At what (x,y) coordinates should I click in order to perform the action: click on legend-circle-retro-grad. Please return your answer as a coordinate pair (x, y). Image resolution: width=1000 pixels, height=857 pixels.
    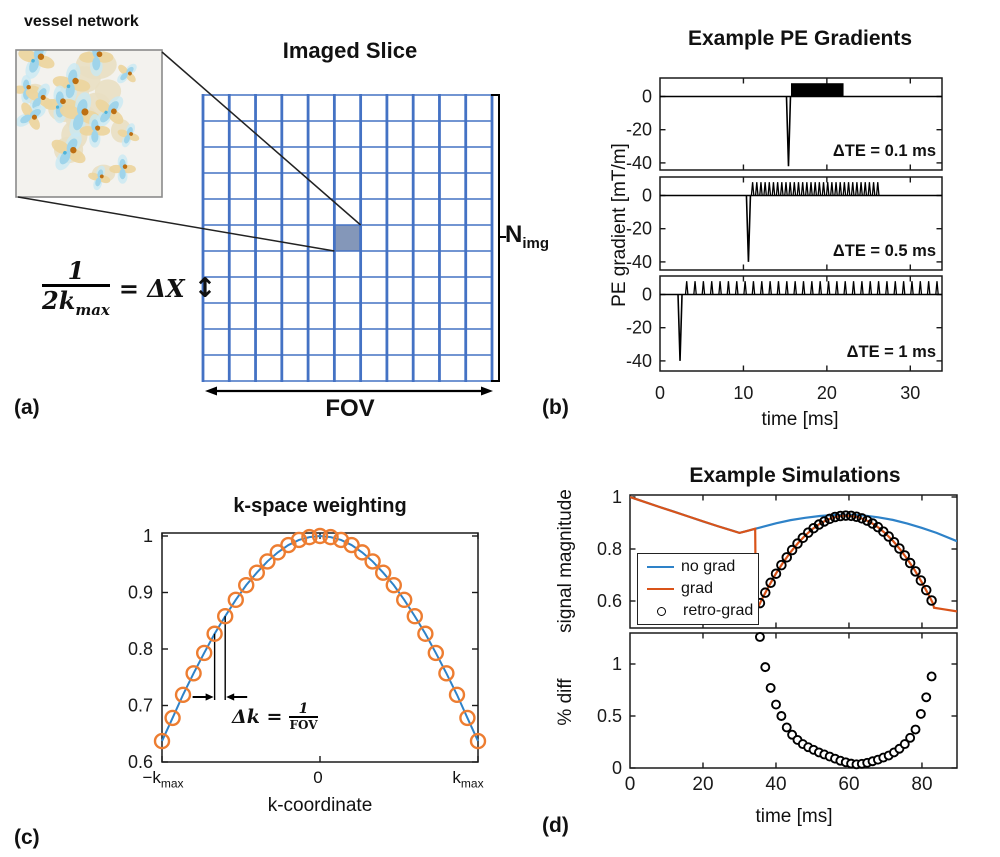
    Looking at the image, I should click on (661, 611).